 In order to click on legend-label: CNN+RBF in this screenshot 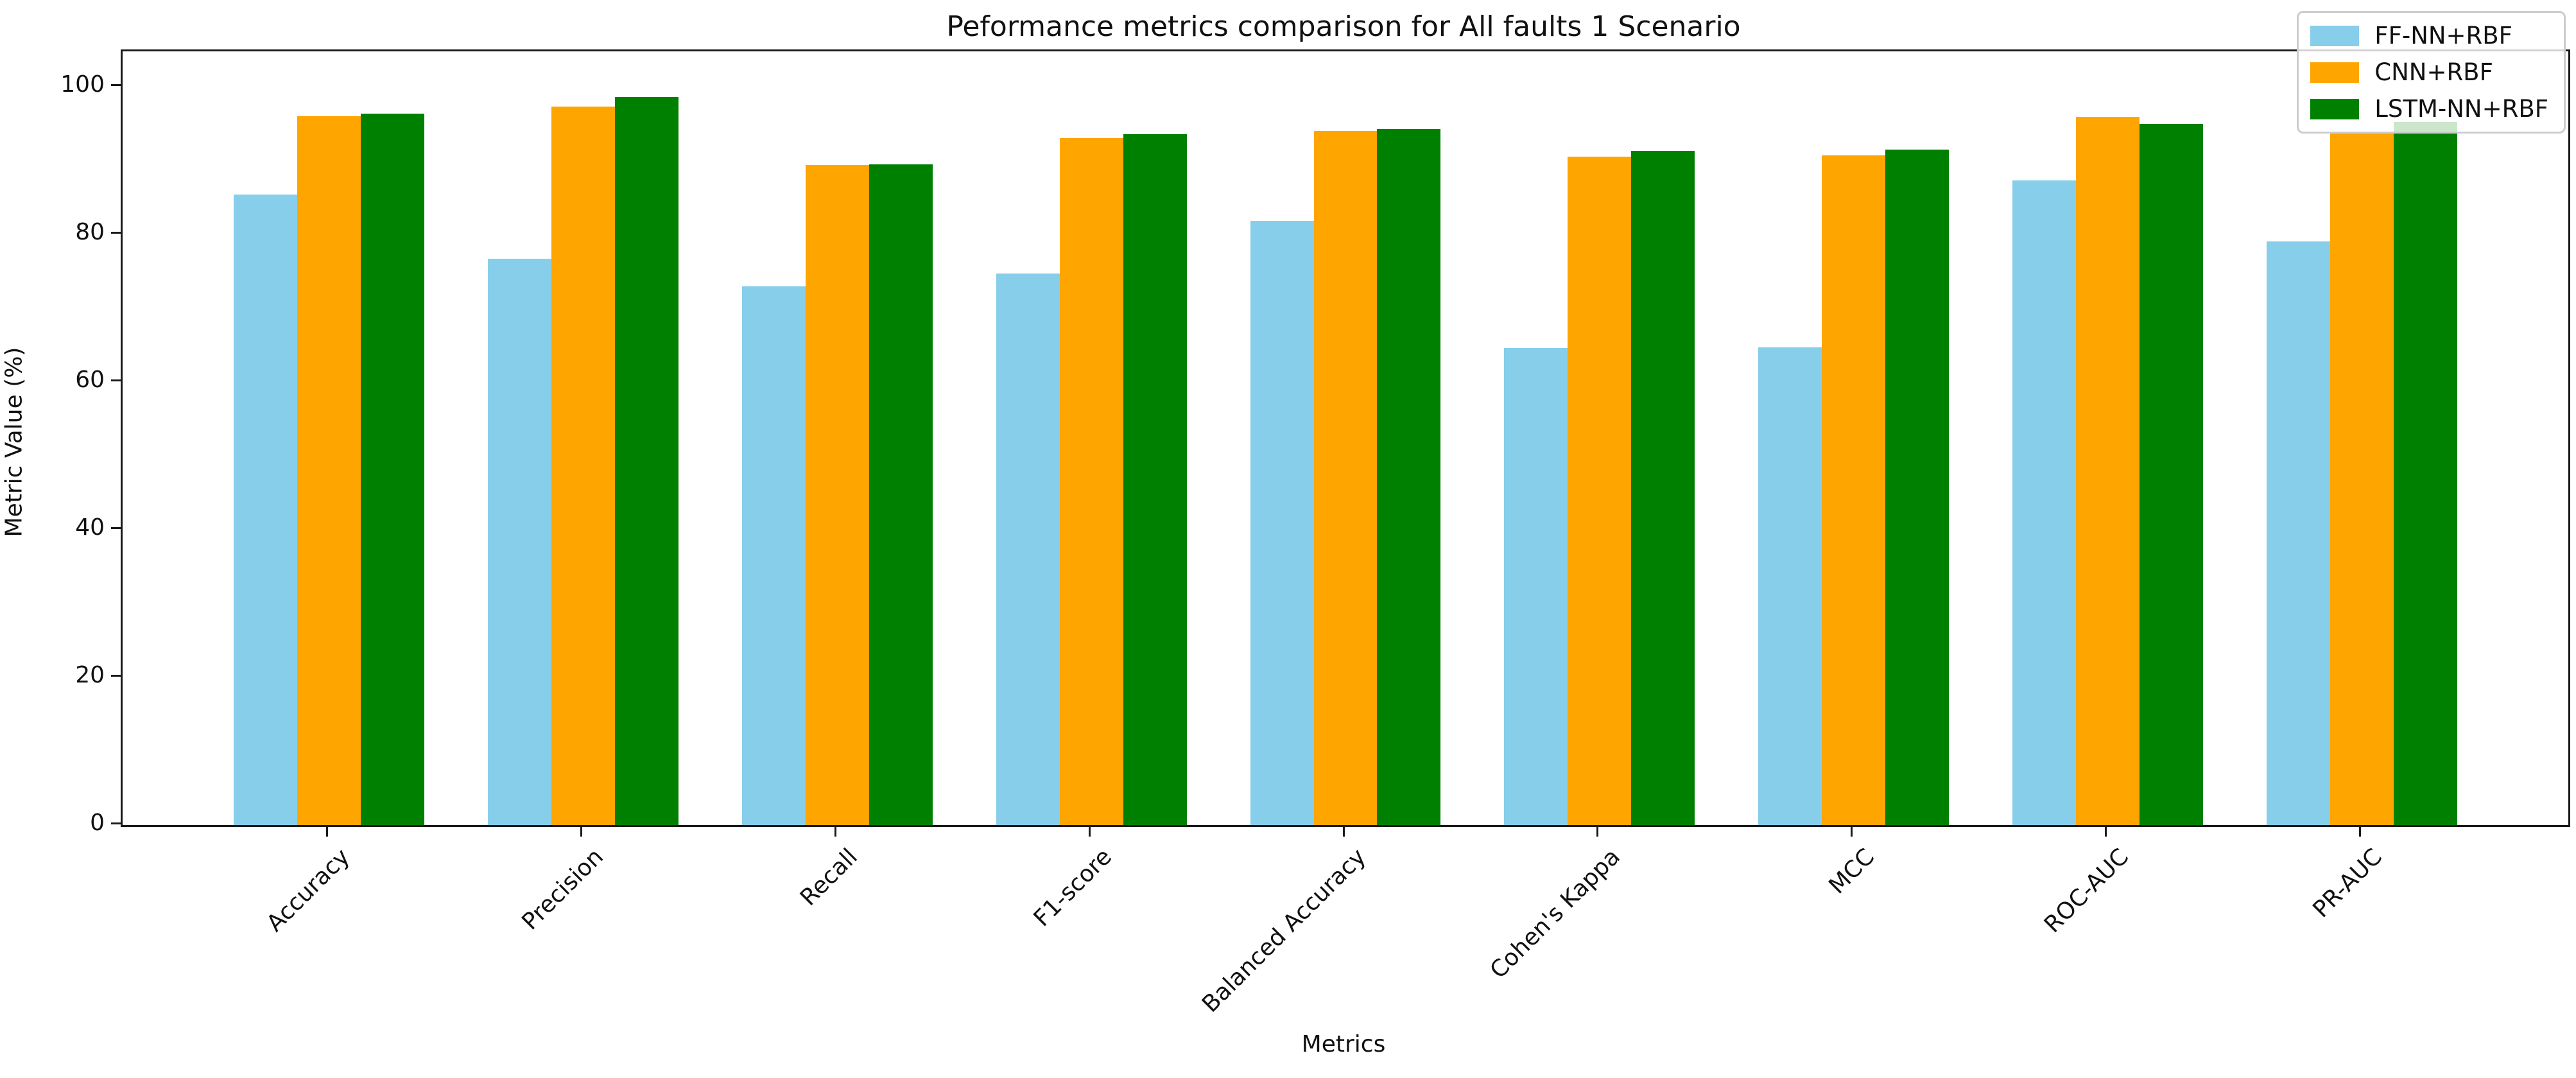, I will do `click(2433, 72)`.